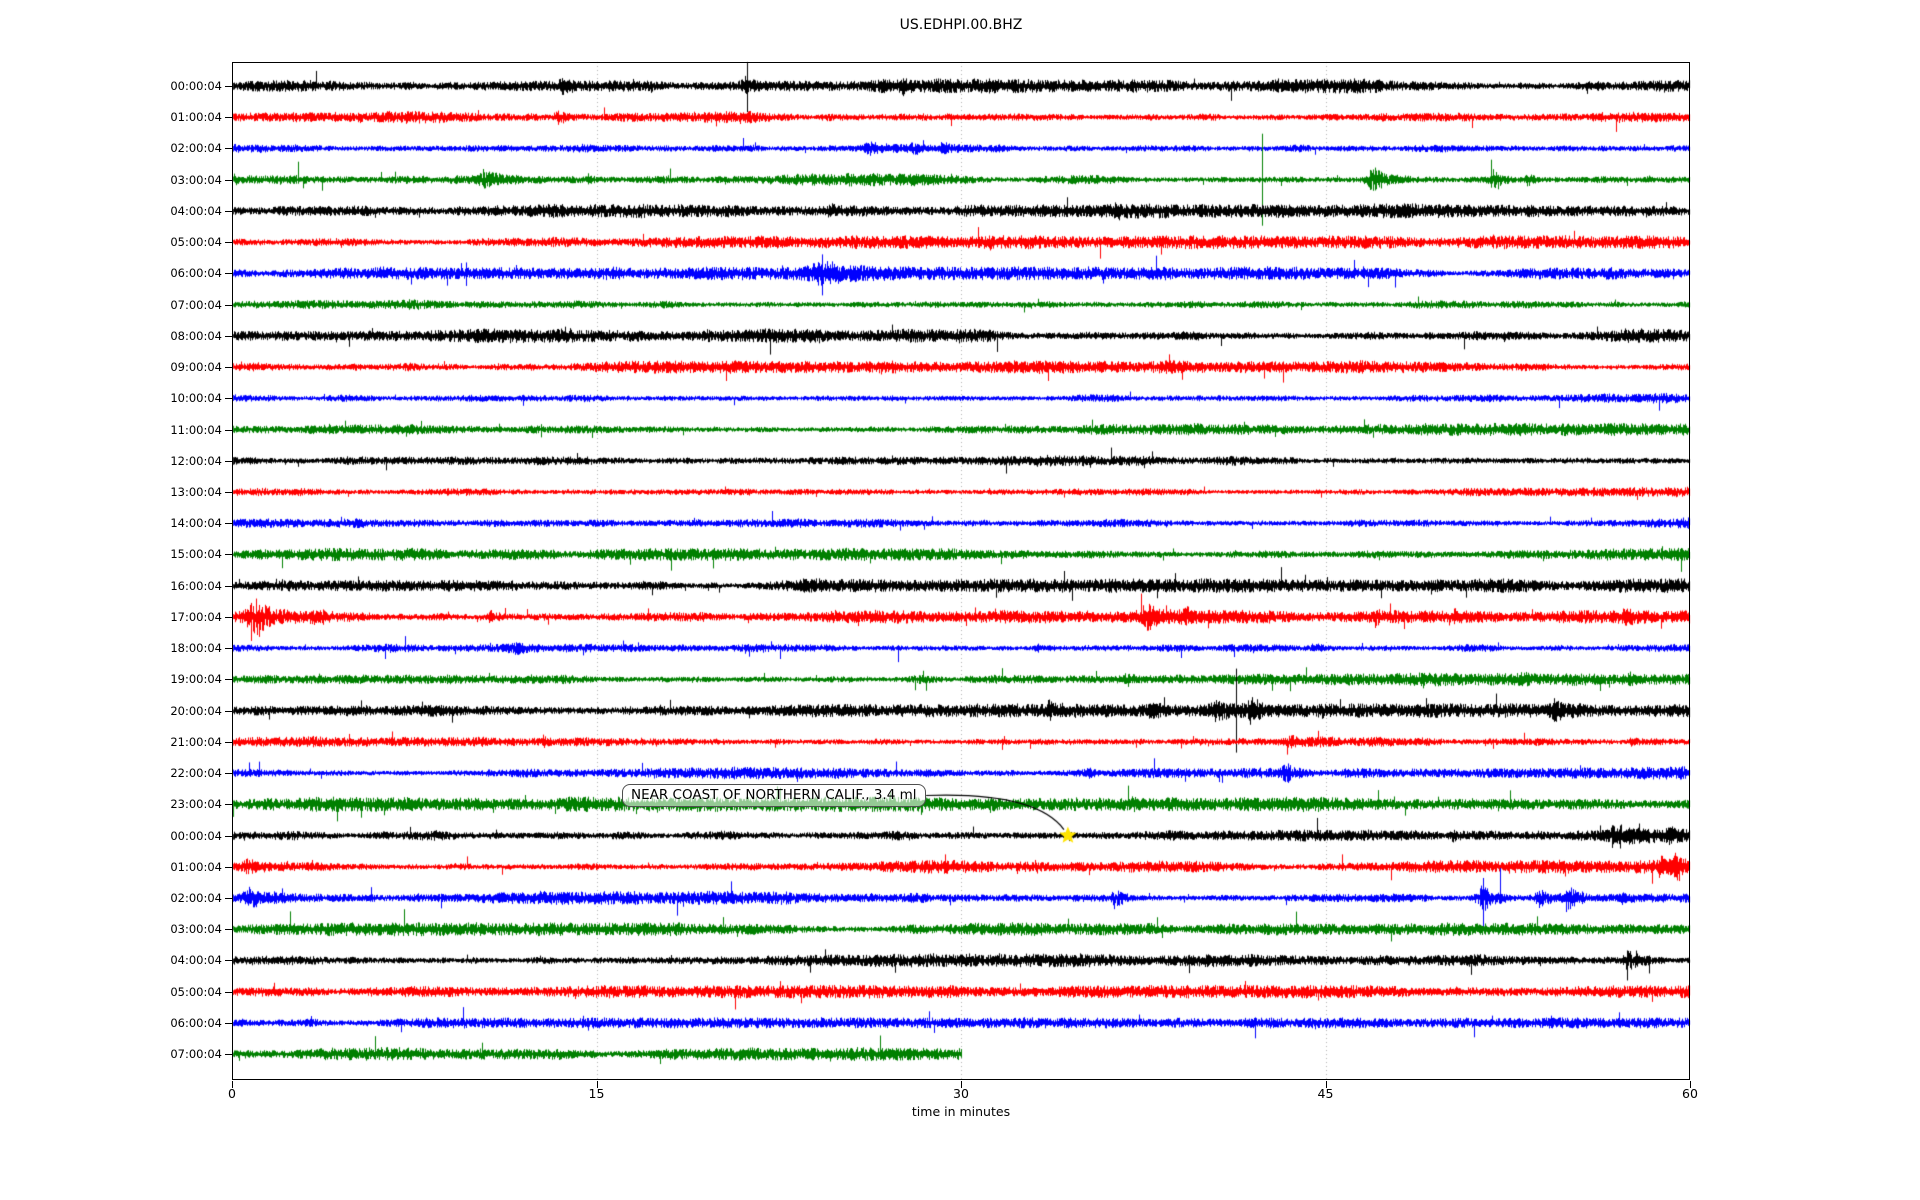 Image resolution: width=1920 pixels, height=1200 pixels. I want to click on row-time-label: 19:00:04, so click(196, 679).